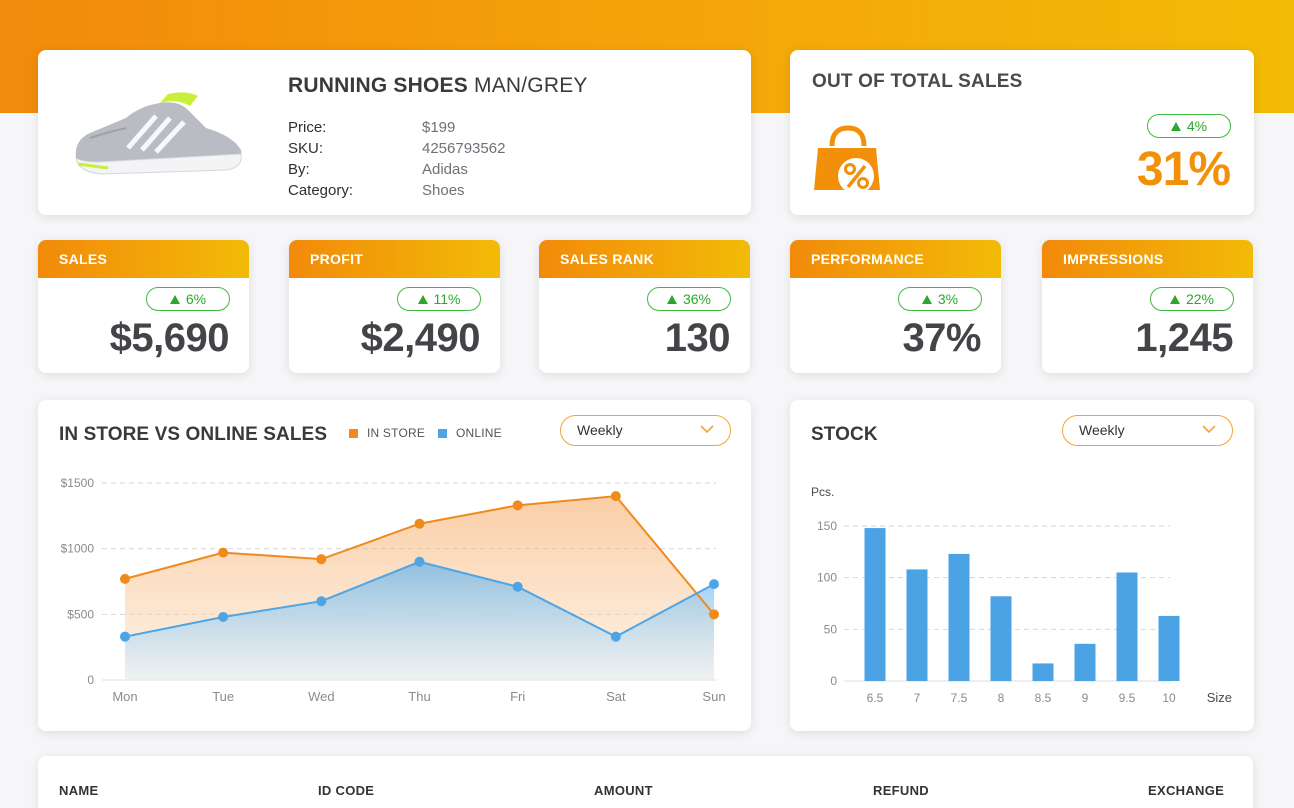  Describe the element at coordinates (616, 696) in the screenshot. I see `x-tick-label: Sat` at that location.